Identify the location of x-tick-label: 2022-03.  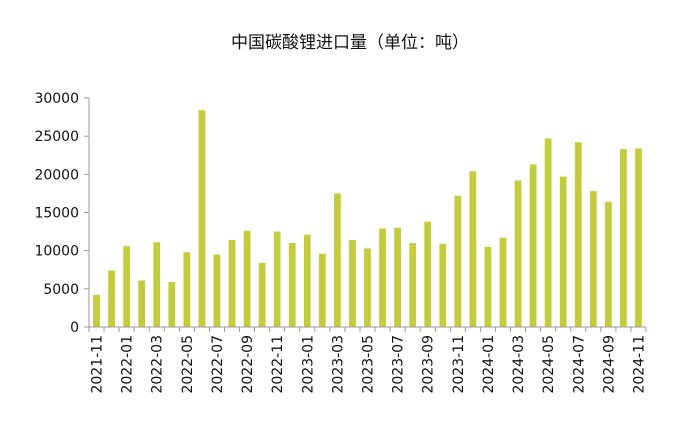
(158, 364).